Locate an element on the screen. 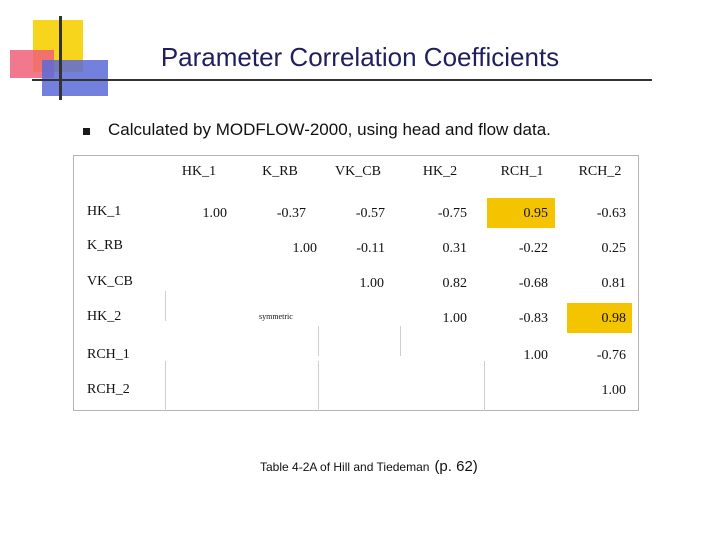  highlight-cell-hk2-rch2 is located at coordinates (599, 318).